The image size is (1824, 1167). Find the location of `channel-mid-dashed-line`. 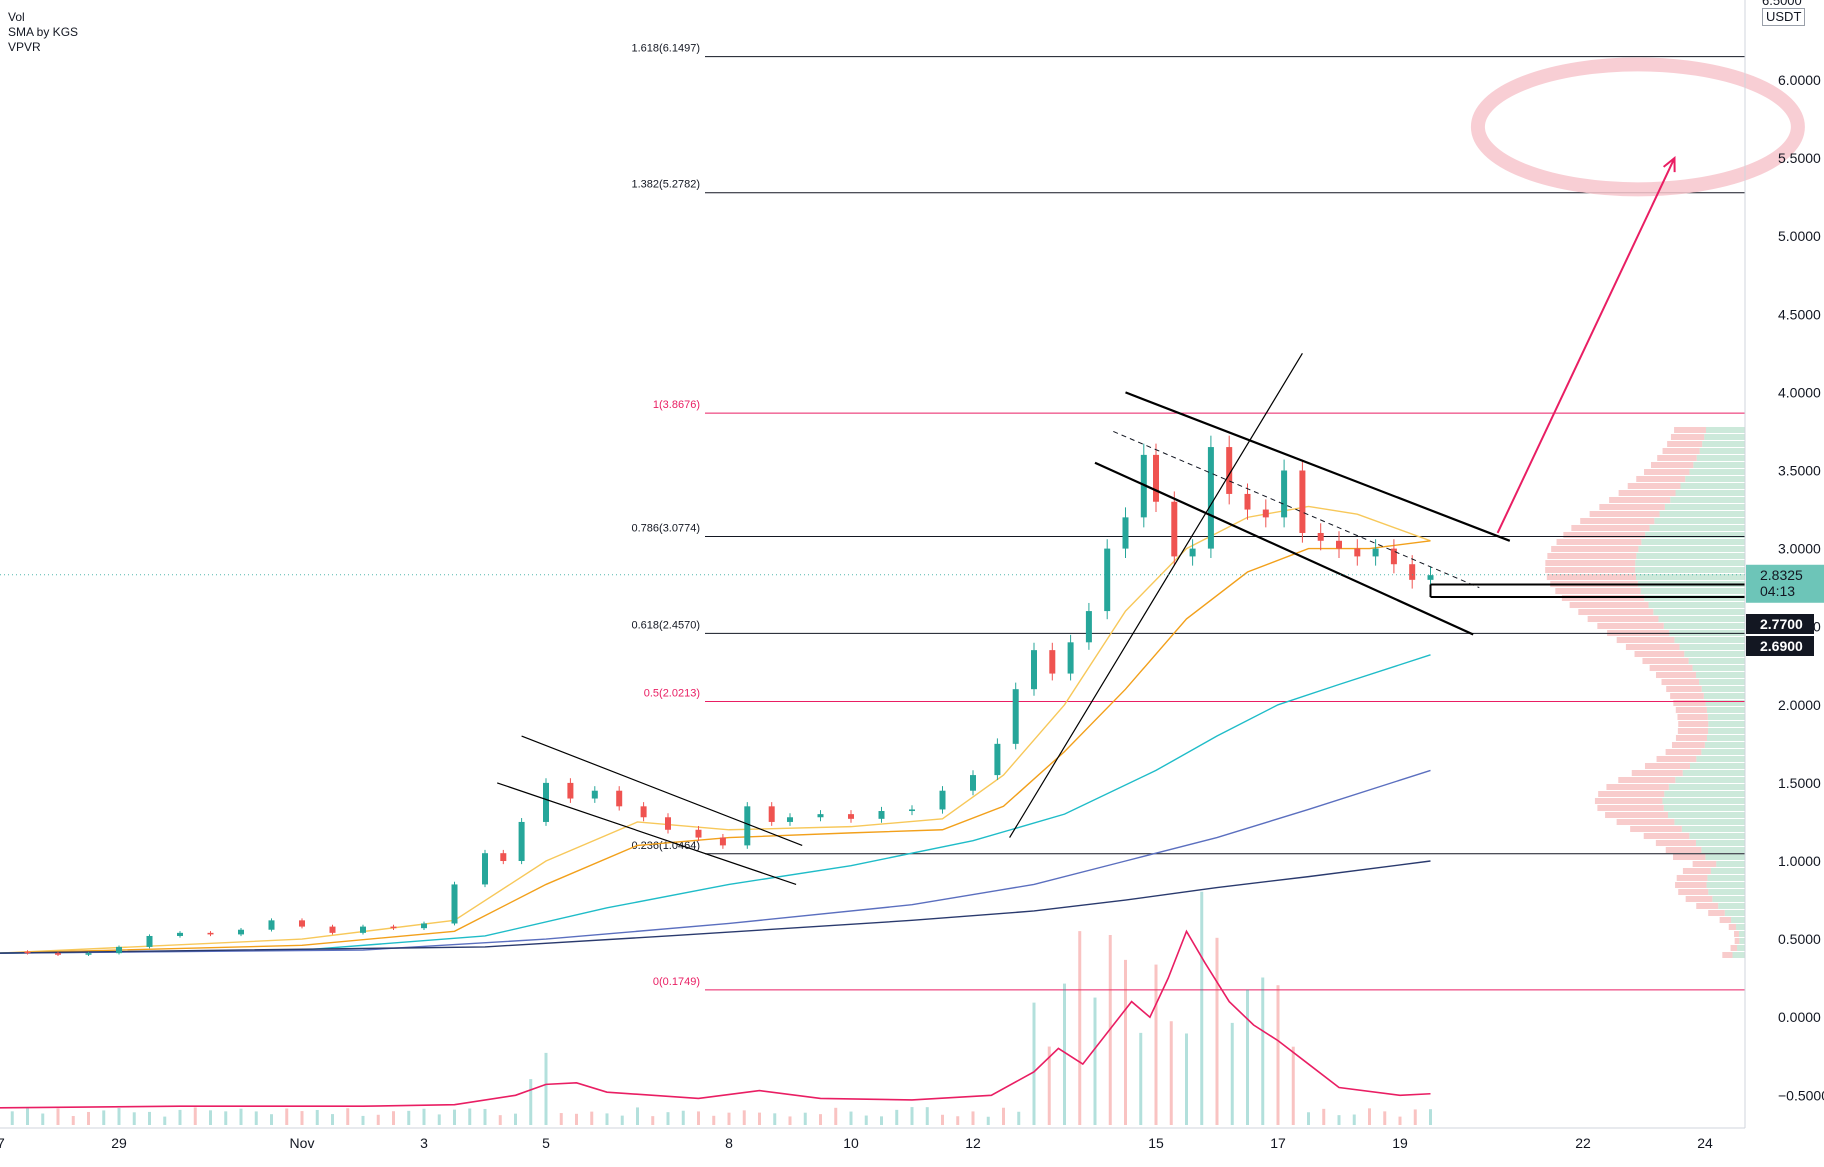

channel-mid-dashed-line is located at coordinates (1296, 509).